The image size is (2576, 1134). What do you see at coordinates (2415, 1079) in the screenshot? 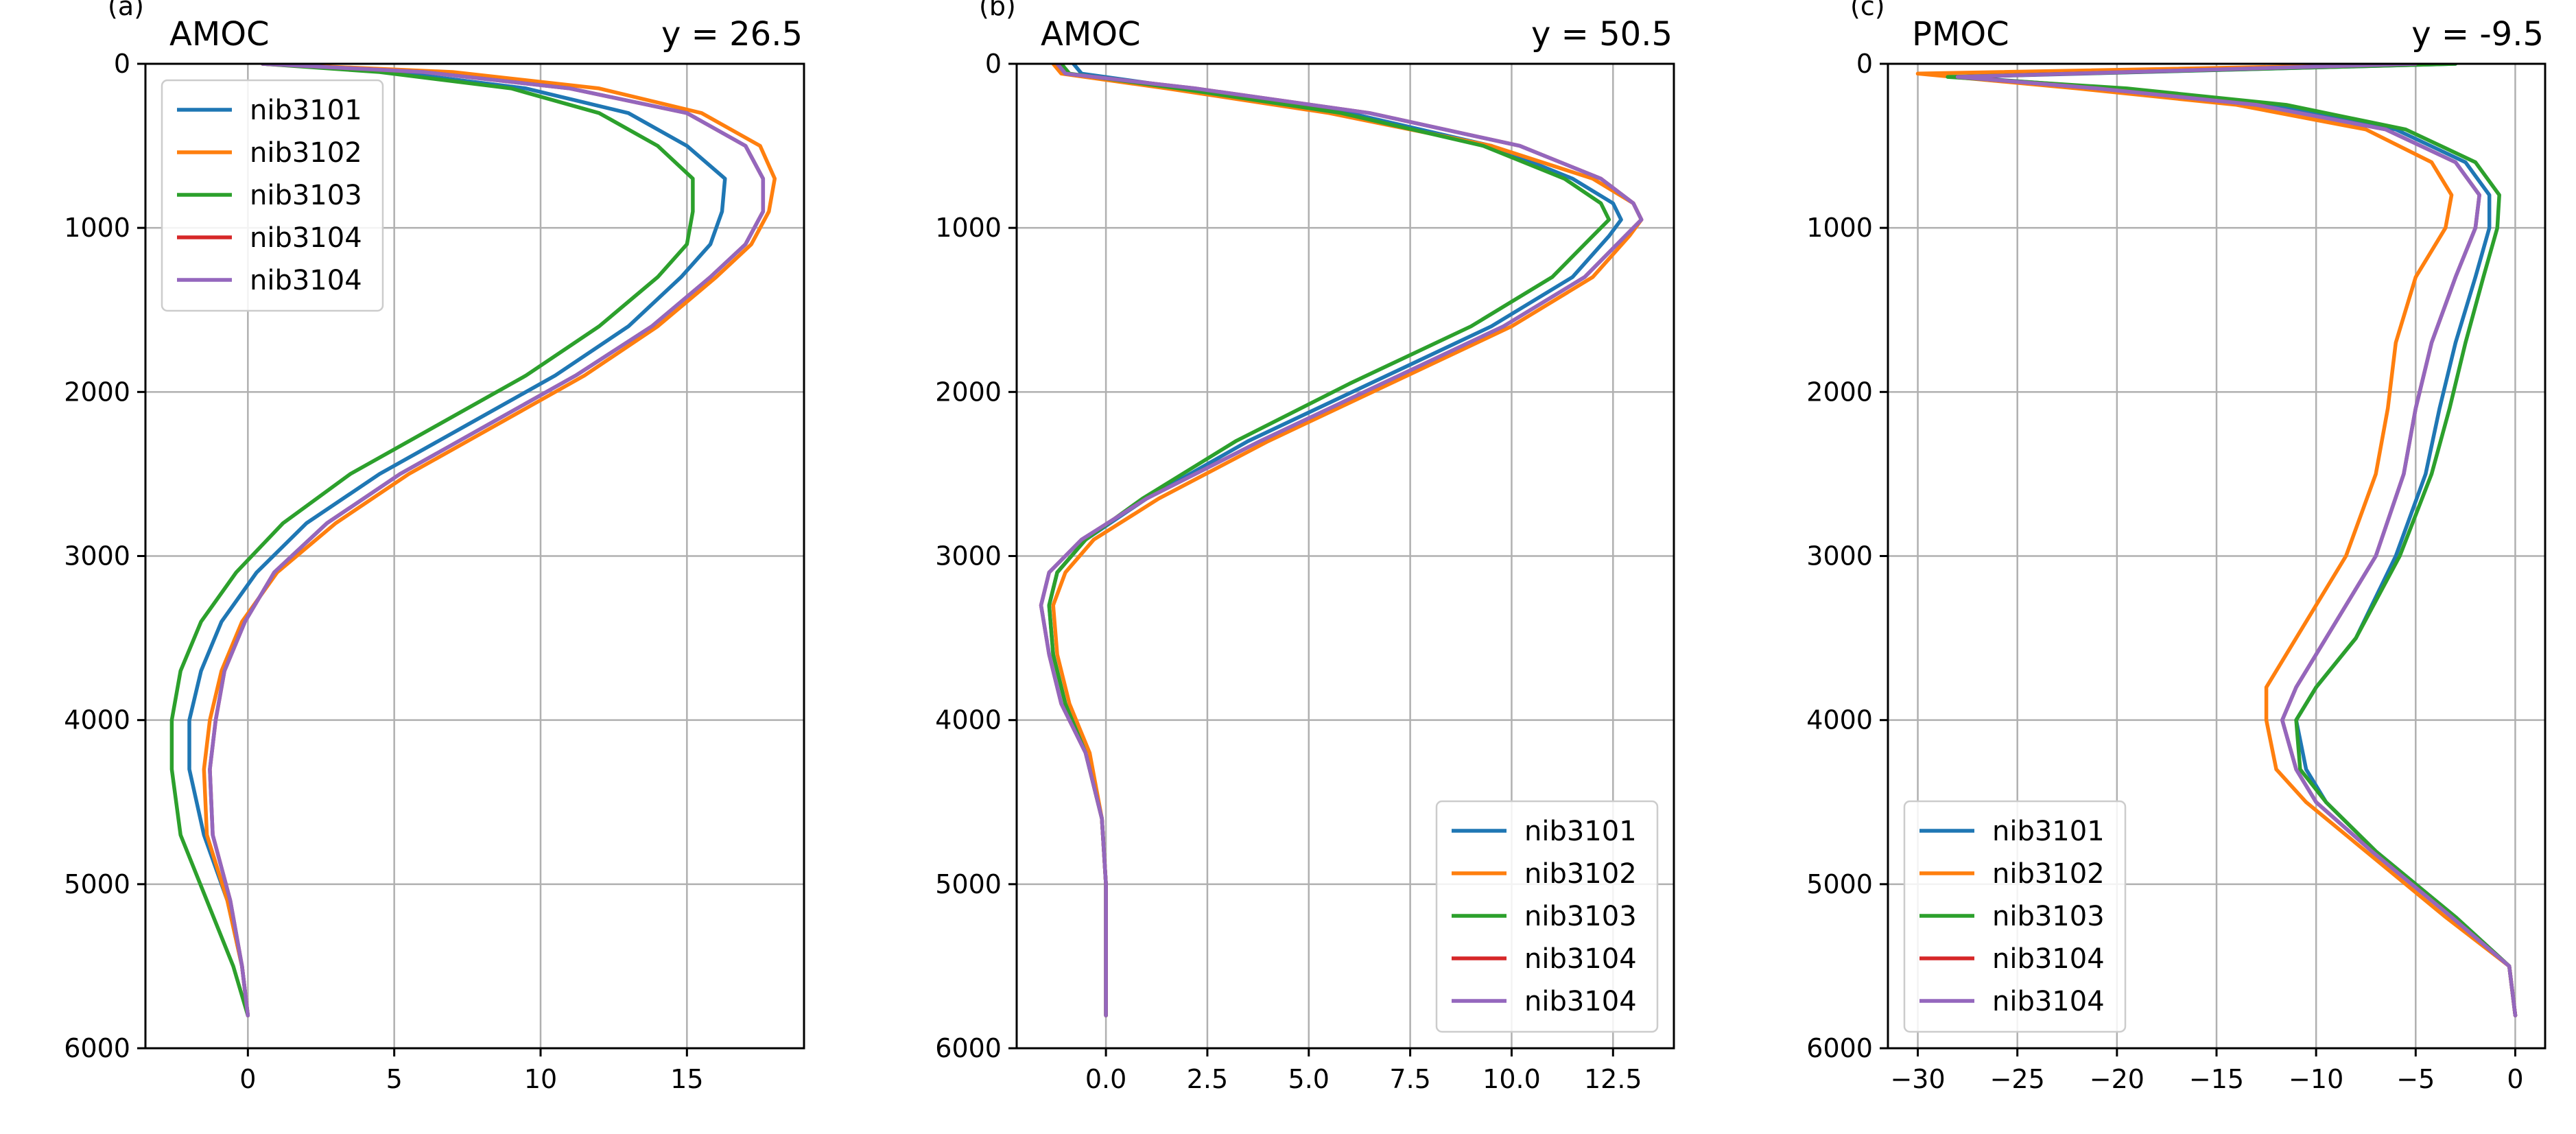
I see `x-tick-label: −5` at bounding box center [2415, 1079].